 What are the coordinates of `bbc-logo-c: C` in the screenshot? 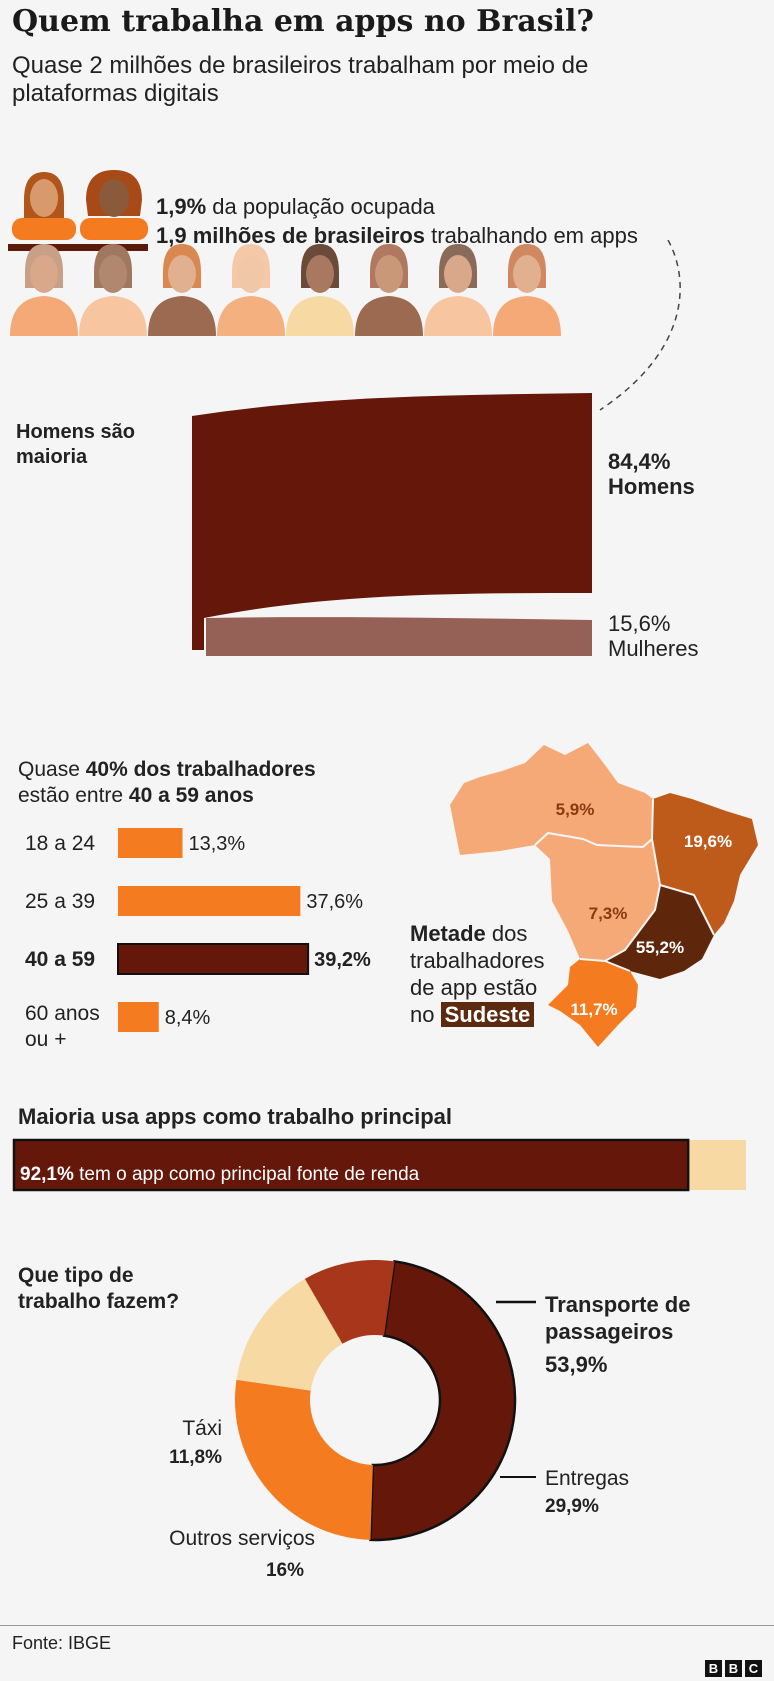 It's located at (753, 1668).